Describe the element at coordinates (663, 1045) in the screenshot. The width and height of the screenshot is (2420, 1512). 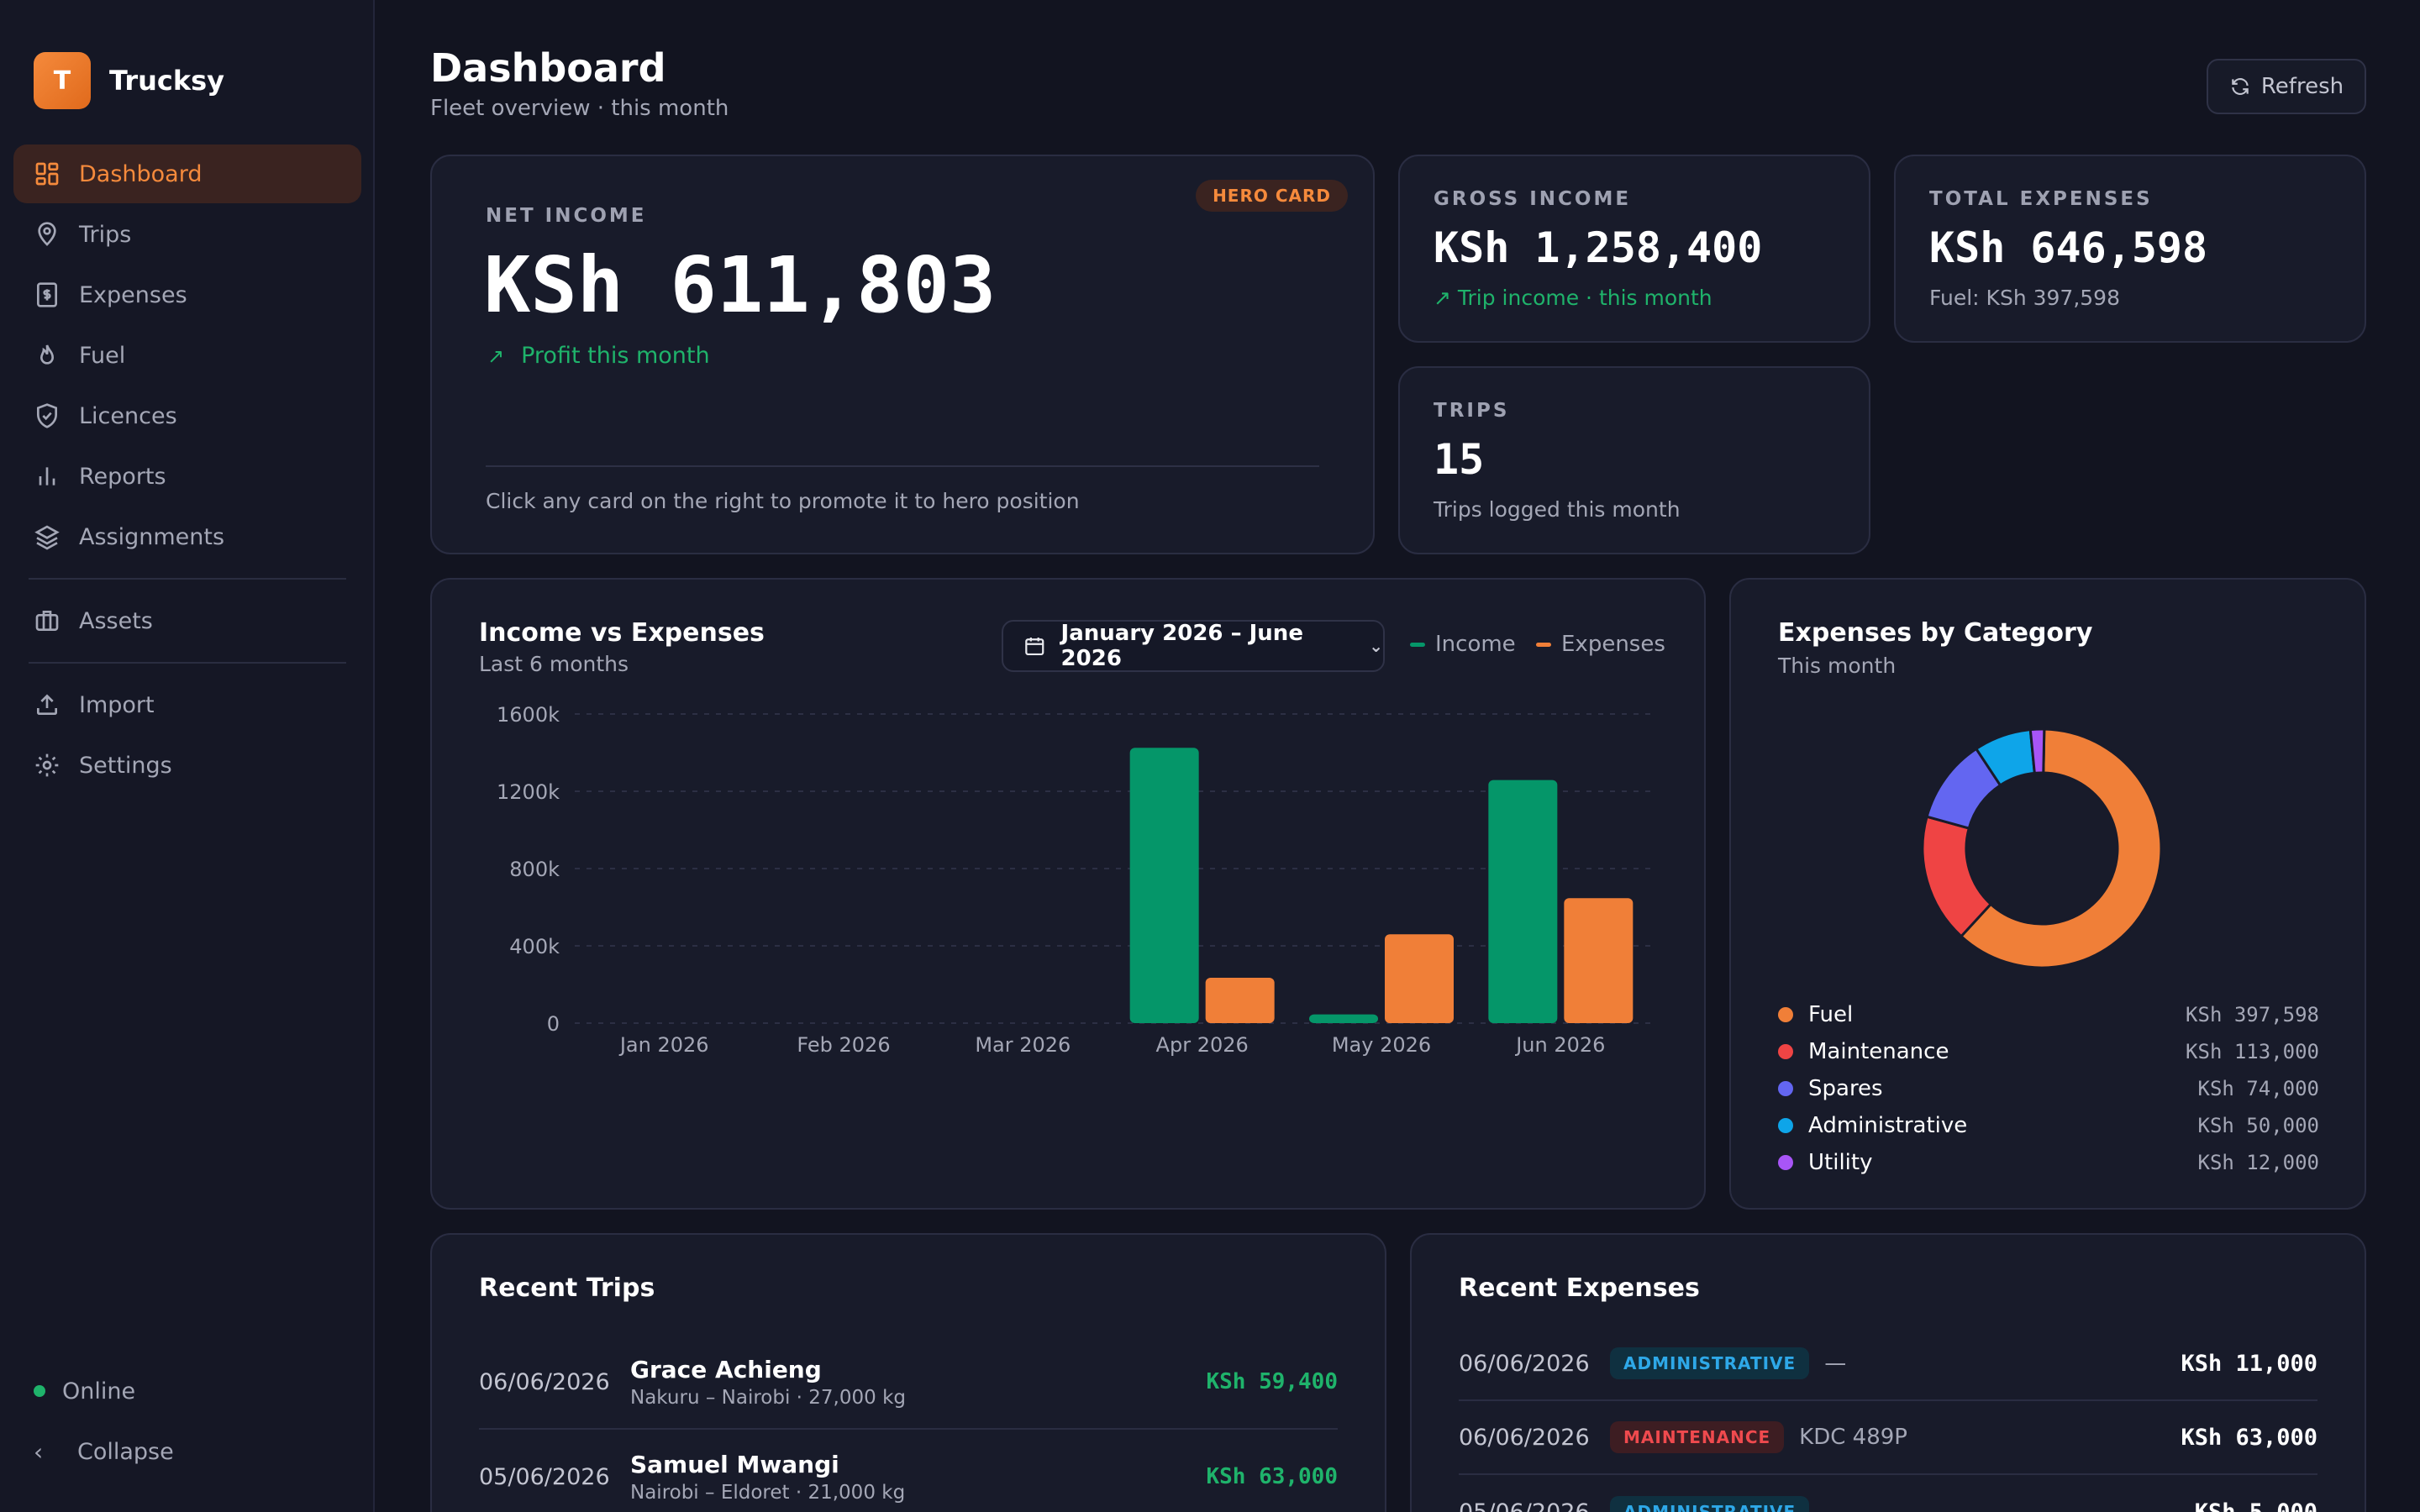
I see `x-tick-label: Jan 2026` at that location.